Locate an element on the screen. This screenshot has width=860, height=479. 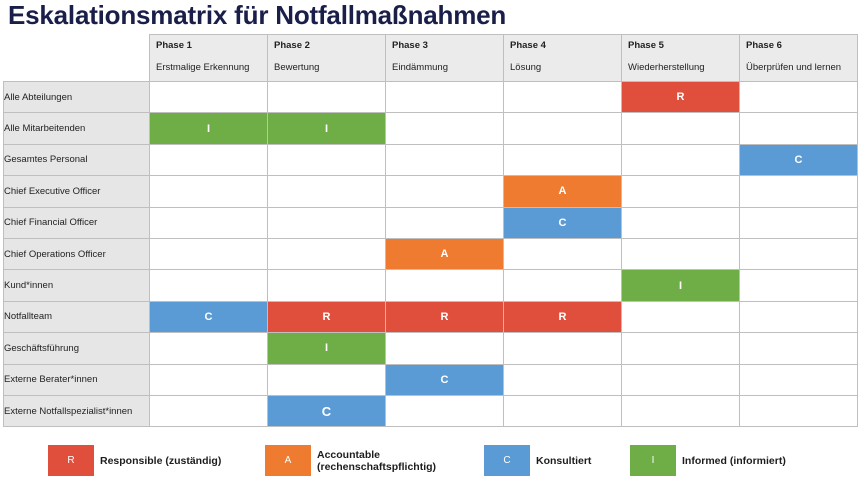
role-label: Externe Berater*innen is located at coordinates (76, 379).